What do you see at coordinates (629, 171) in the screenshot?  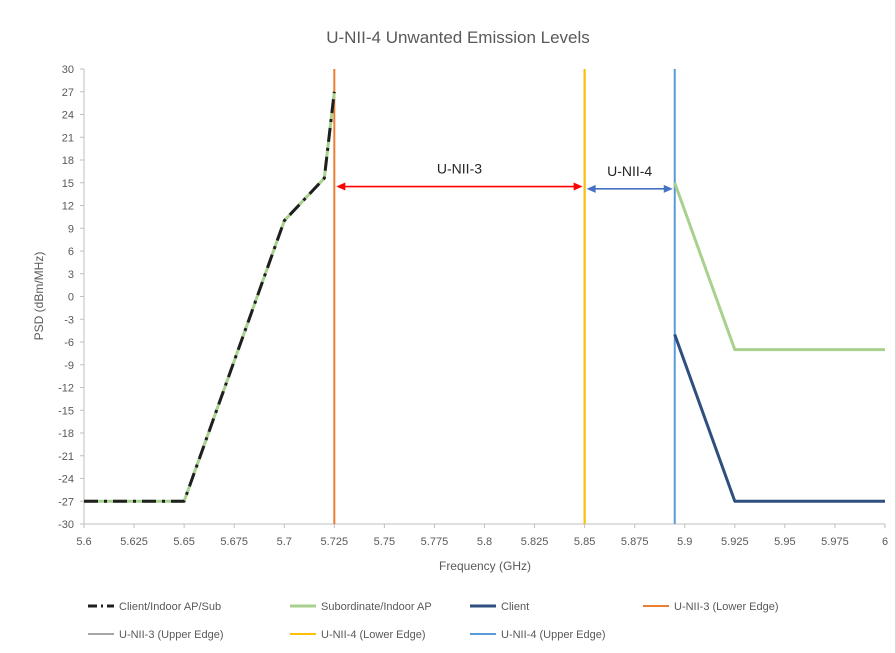 I see `annotation-label: U-NII-4` at bounding box center [629, 171].